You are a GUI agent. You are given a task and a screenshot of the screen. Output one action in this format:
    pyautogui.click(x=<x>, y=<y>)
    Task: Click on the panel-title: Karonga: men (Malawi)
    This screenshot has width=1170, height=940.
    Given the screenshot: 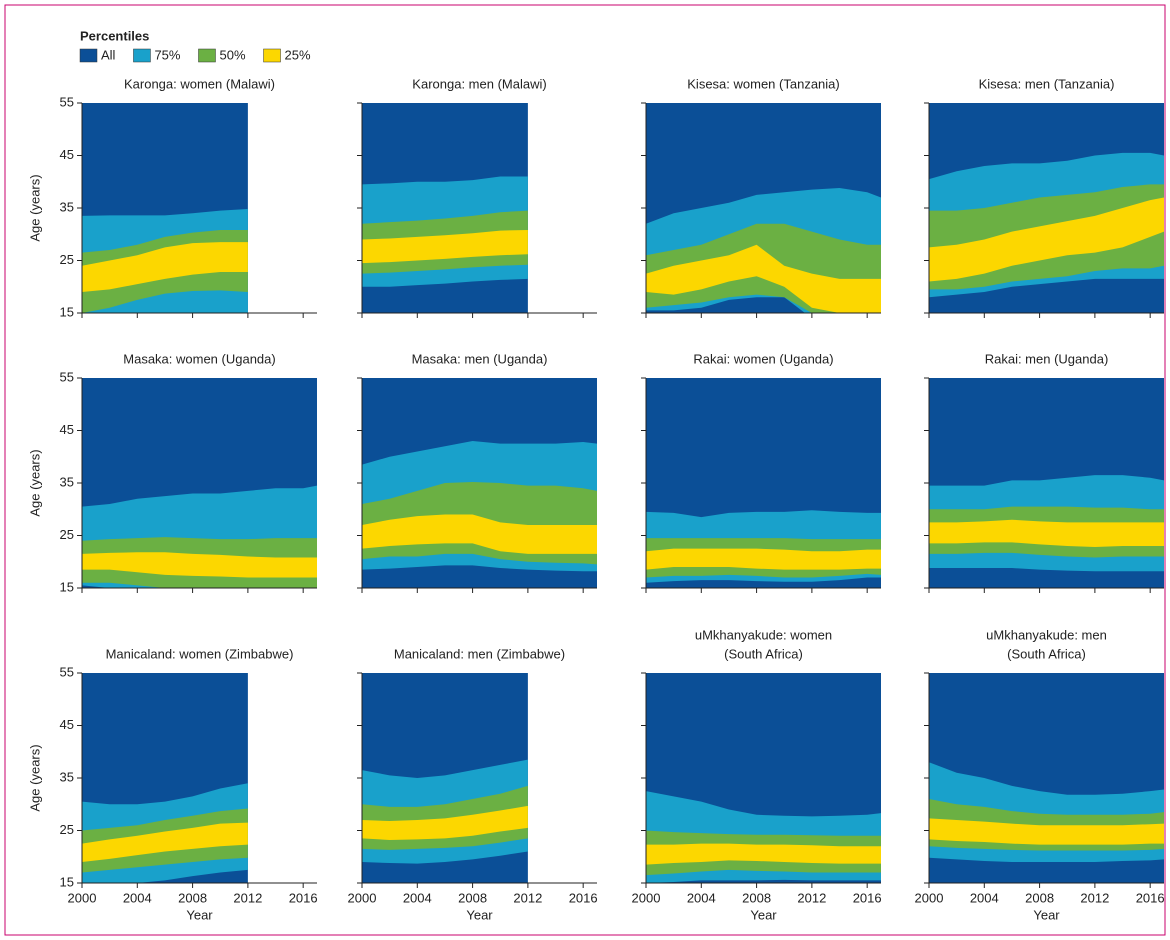 What is the action you would take?
    pyautogui.click(x=479, y=83)
    